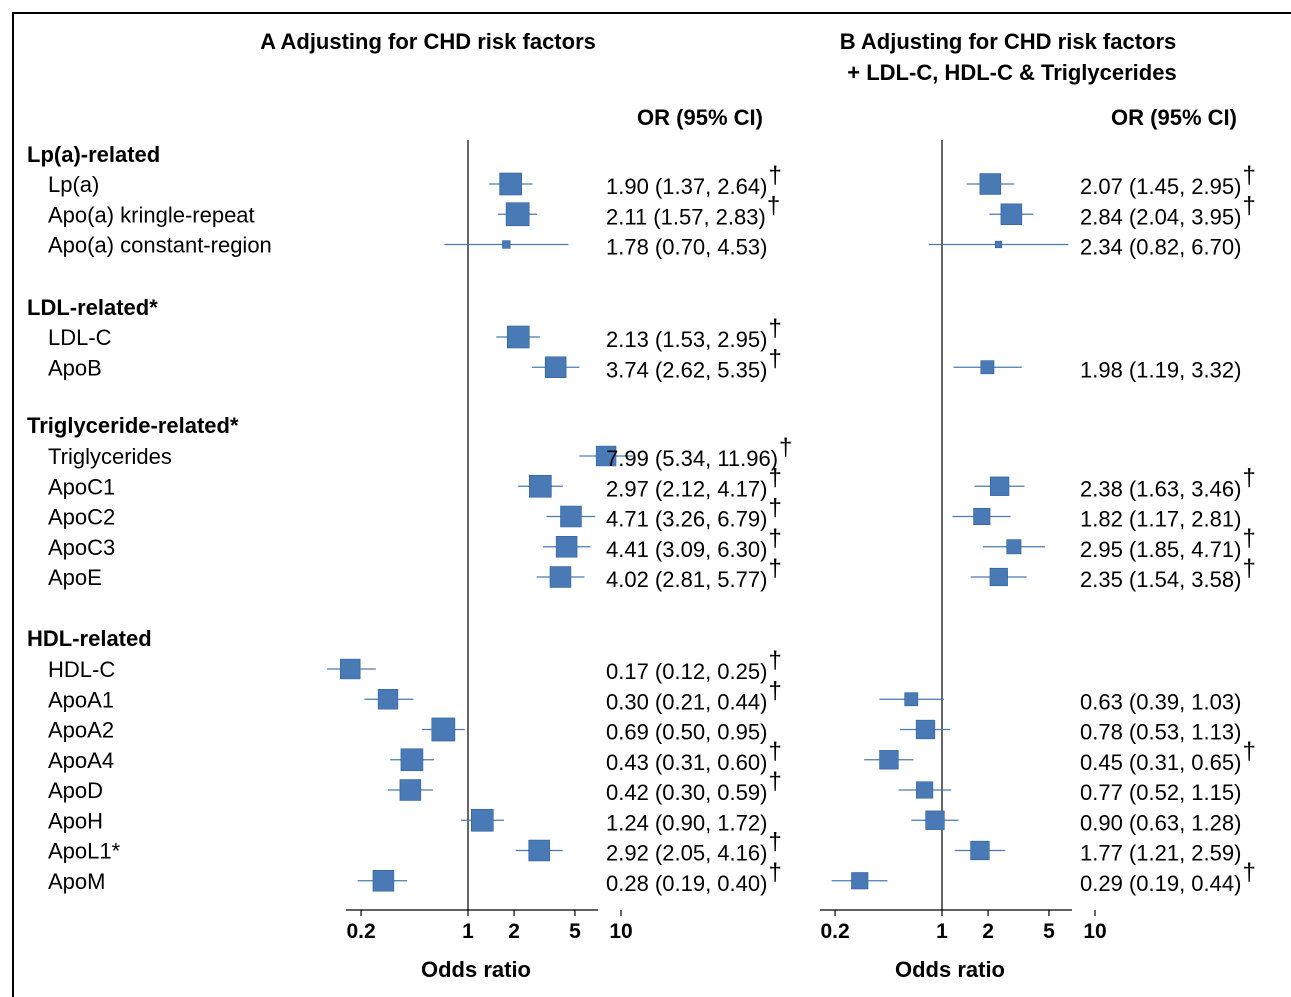  I want to click on row-label: ApoA1, so click(81, 699).